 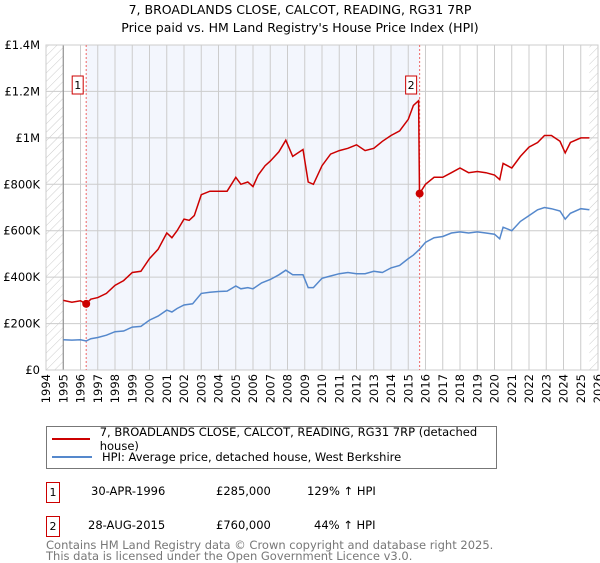 I want to click on hatched-region-left, so click(x=55, y=207).